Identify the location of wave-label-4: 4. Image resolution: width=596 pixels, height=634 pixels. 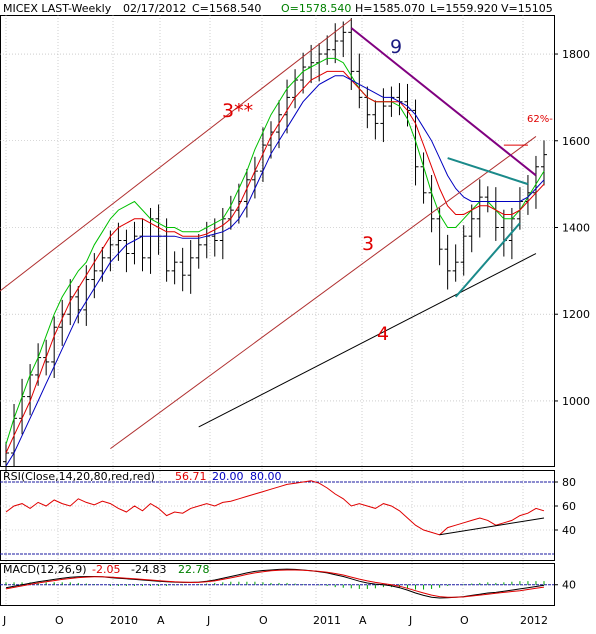
(383, 334).